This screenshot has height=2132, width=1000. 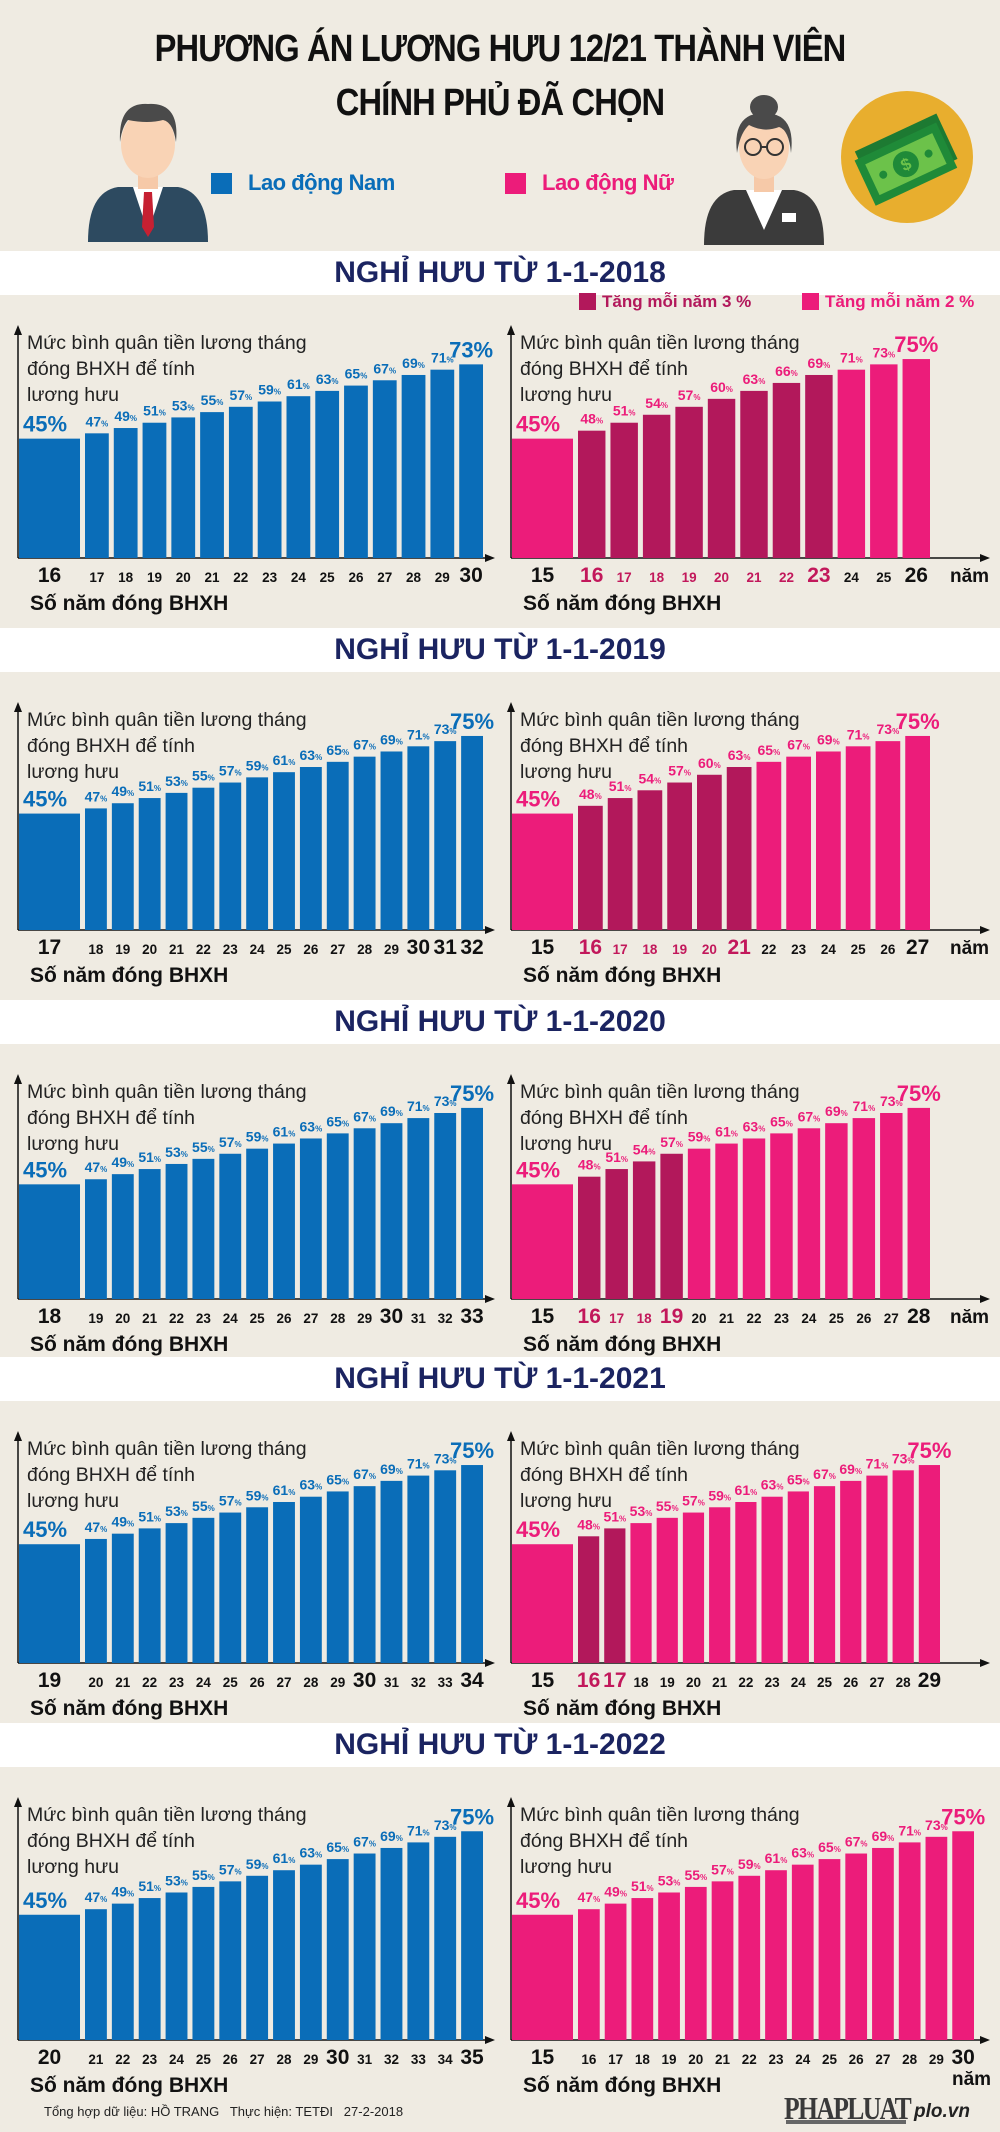 I want to click on legend-label: Tăng mỗi năm 2 %, so click(x=899, y=301).